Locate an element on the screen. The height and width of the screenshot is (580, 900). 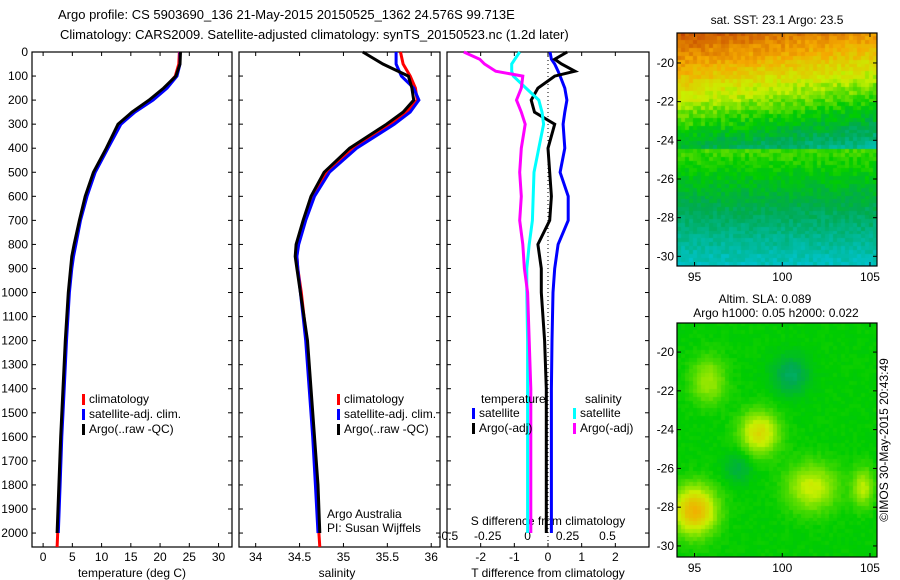
series-line-salinity-argo-adj- is located at coordinates (498, 291).